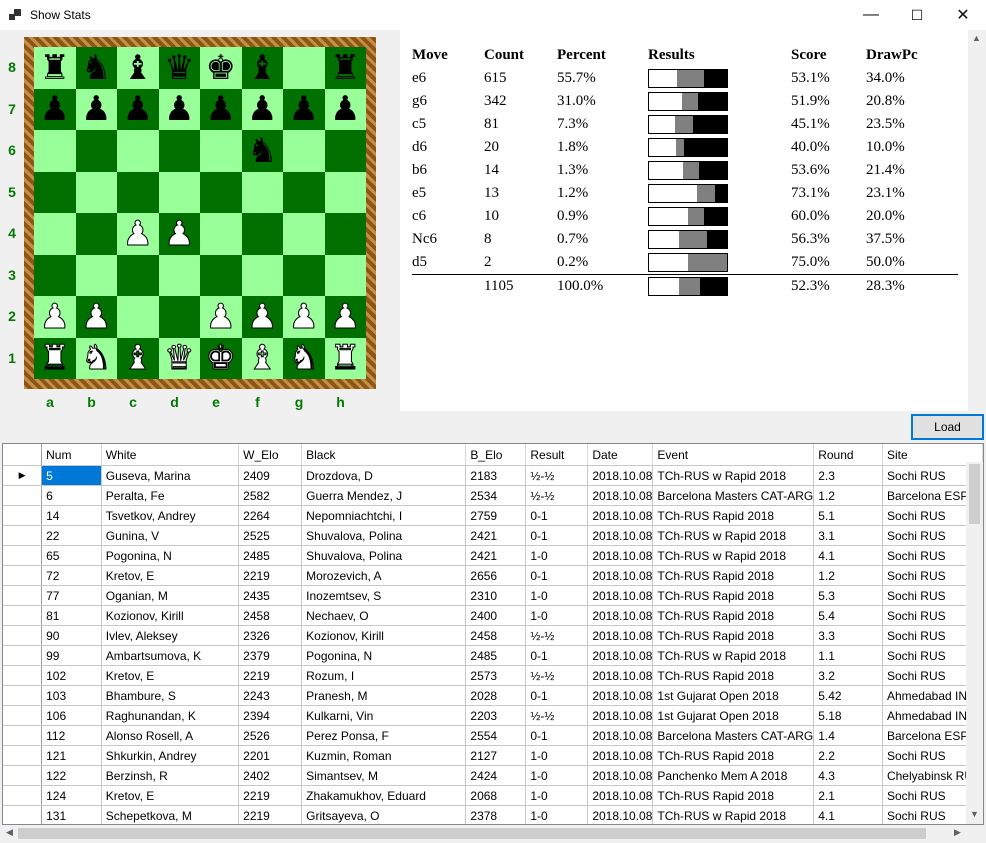  What do you see at coordinates (170, 715) in the screenshot?
I see `cell-white: Raghunandan, K` at bounding box center [170, 715].